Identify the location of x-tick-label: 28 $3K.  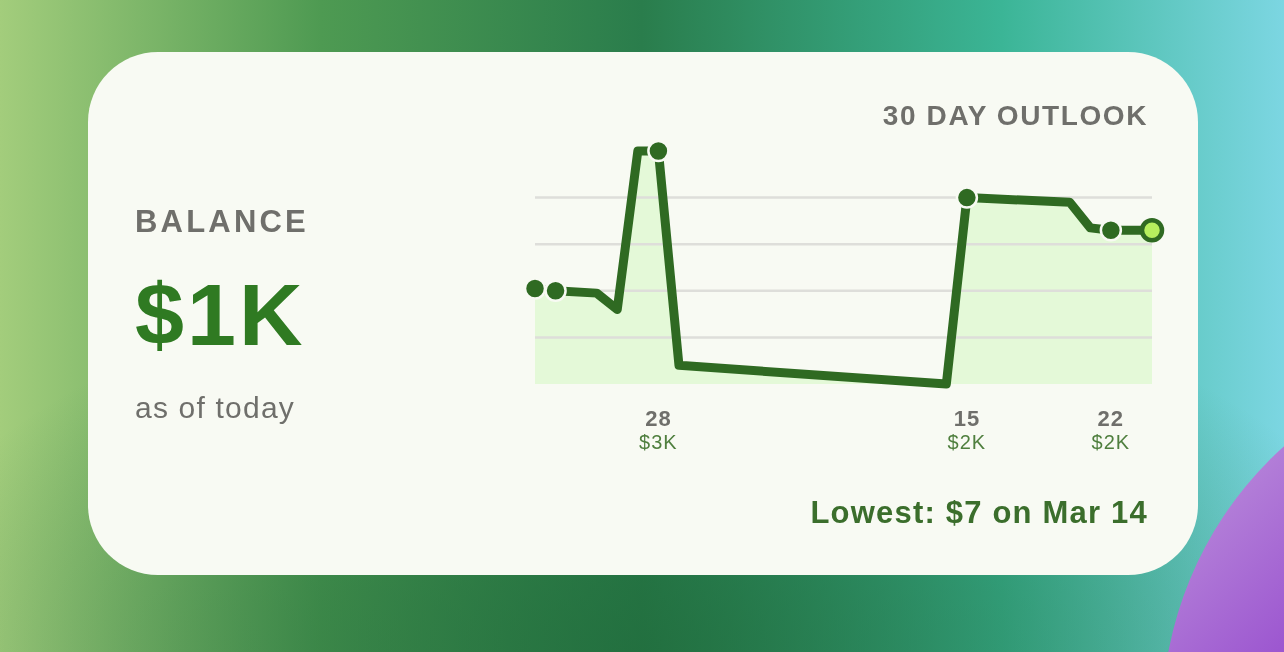
(658, 429).